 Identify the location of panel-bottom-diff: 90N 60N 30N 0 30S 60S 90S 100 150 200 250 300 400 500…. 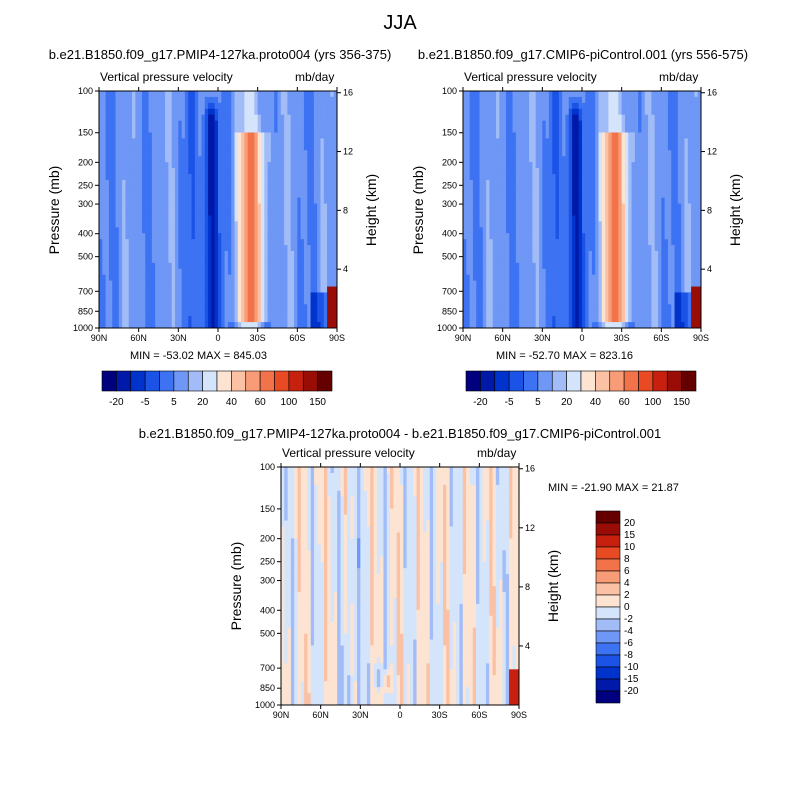
(395, 591).